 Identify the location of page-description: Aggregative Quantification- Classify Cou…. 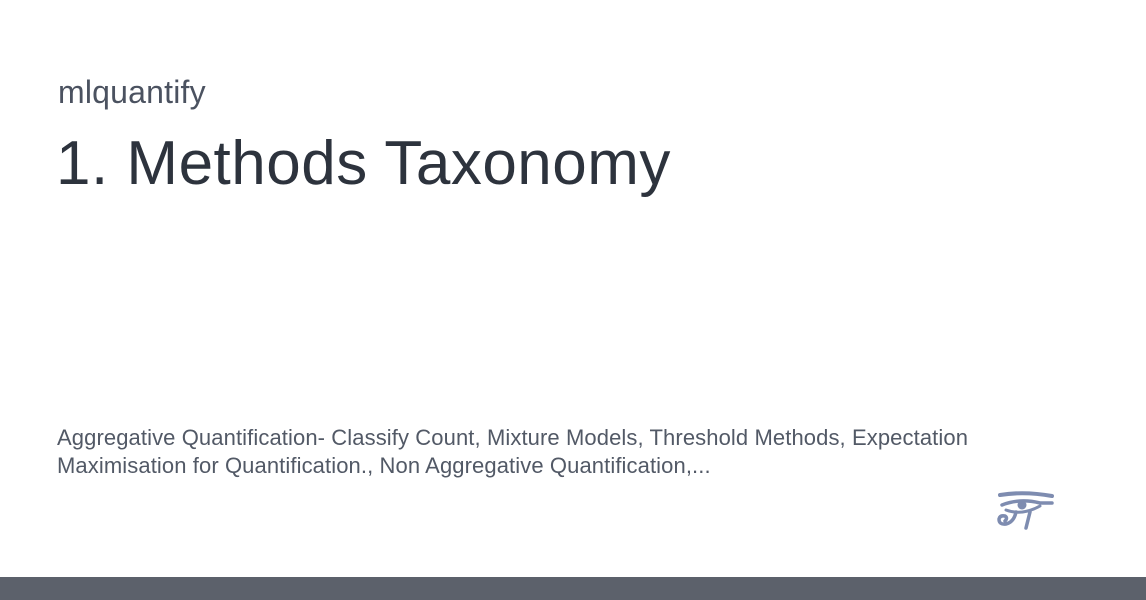
(513, 451).